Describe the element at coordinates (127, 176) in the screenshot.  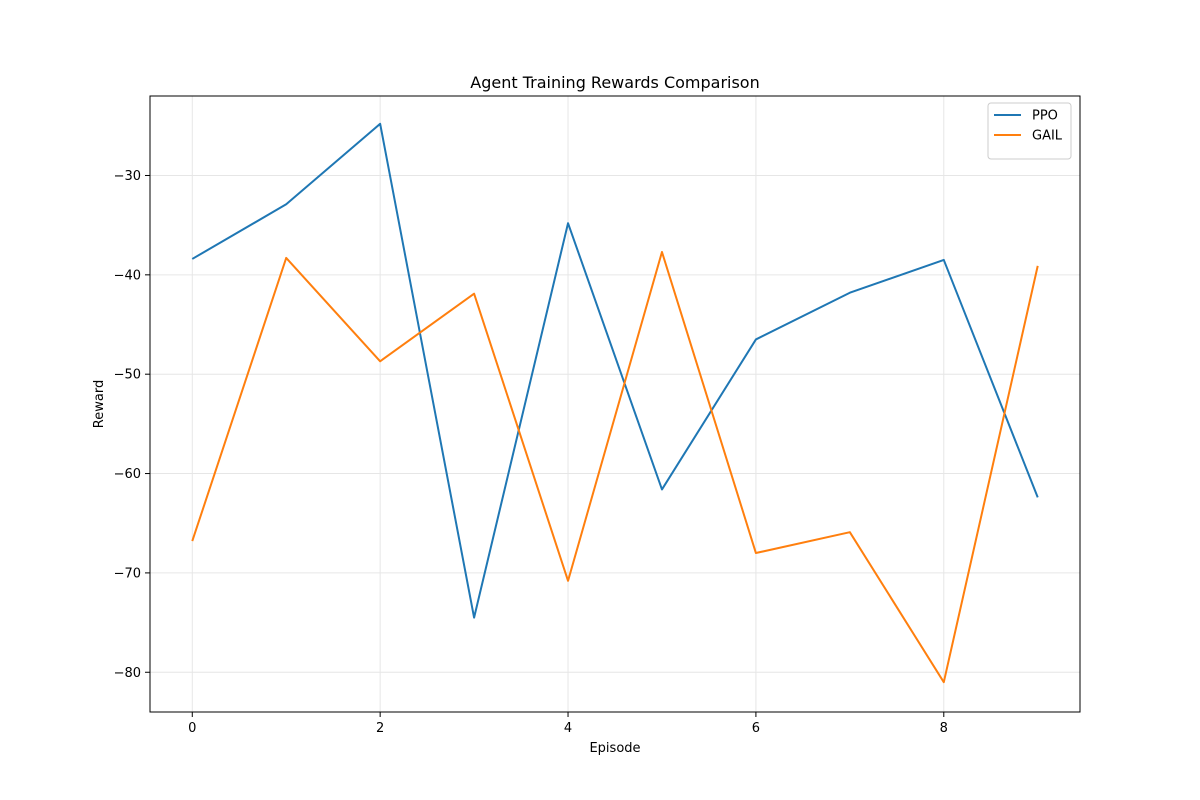
I see `y-tick-label: −30` at that location.